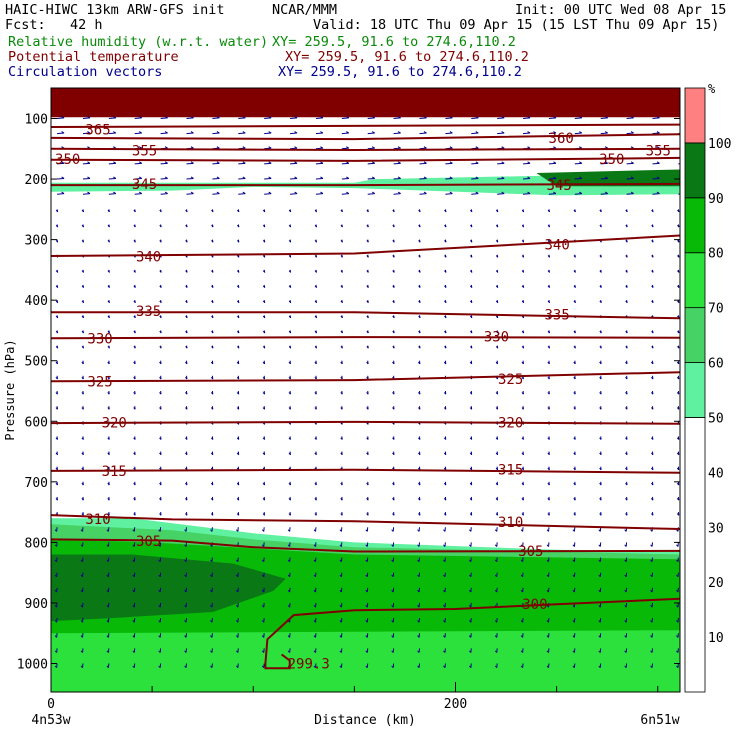 The image size is (740, 740). I want to click on theta-label-9: 340, so click(556, 245).